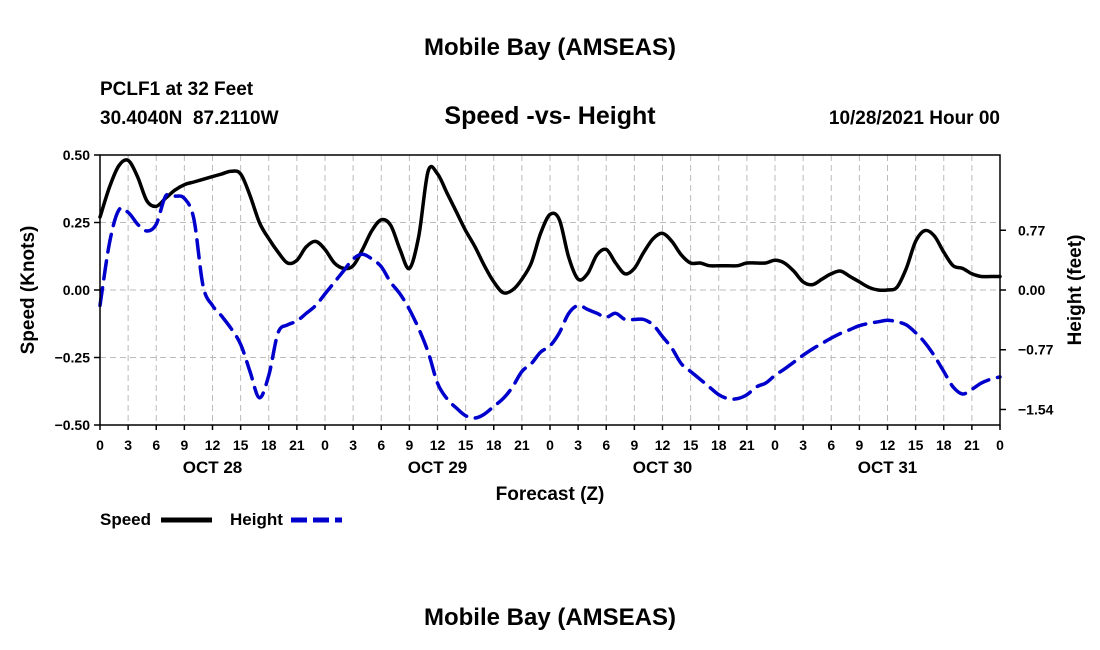 Image resolution: width=1100 pixels, height=650 pixels. I want to click on y-axis-ticks: 0.50 0.25 0.00 −0.25 −0.50, so click(77, 290).